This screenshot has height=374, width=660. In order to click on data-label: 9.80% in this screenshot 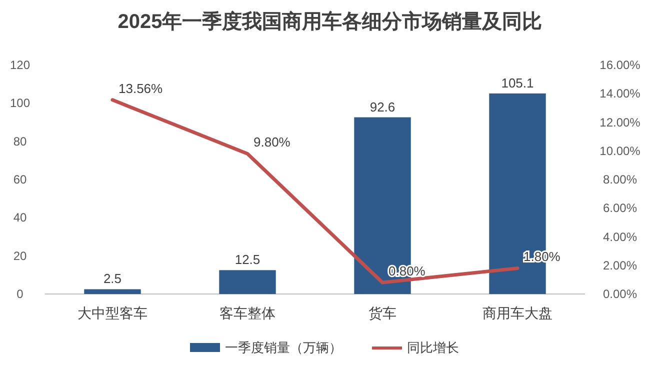, I will do `click(272, 142)`.